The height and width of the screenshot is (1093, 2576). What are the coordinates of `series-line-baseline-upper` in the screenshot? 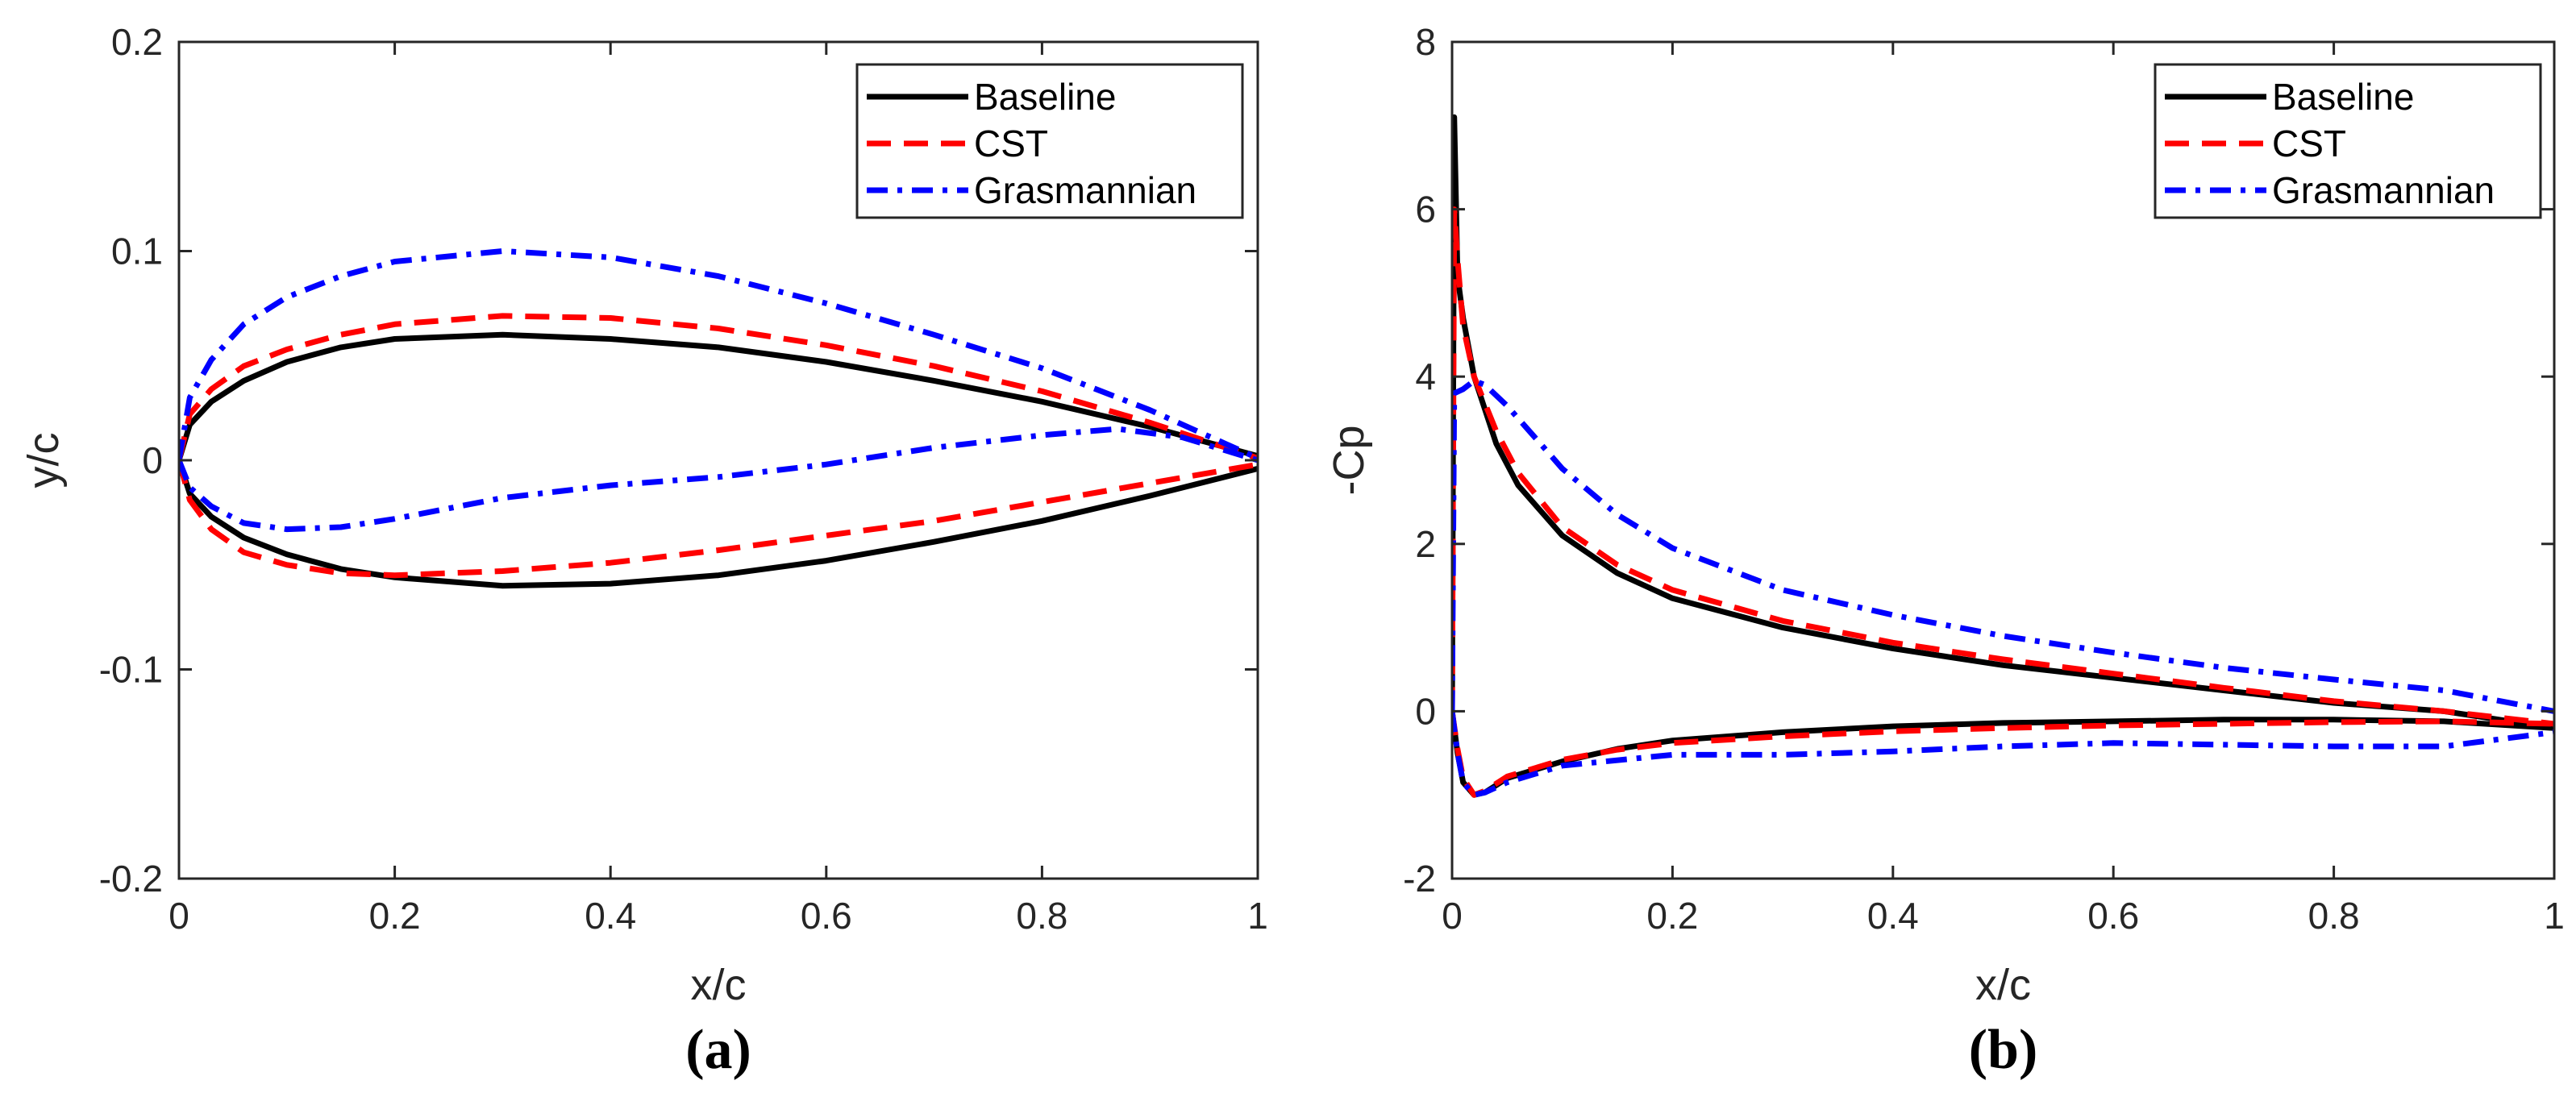 It's located at (718, 396).